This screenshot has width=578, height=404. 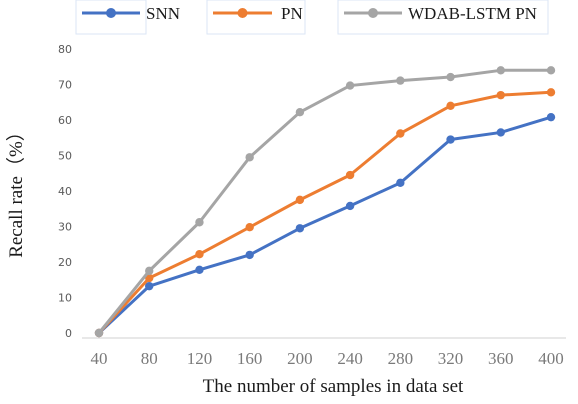 I want to click on y-tick-label: 0, so click(x=68, y=333).